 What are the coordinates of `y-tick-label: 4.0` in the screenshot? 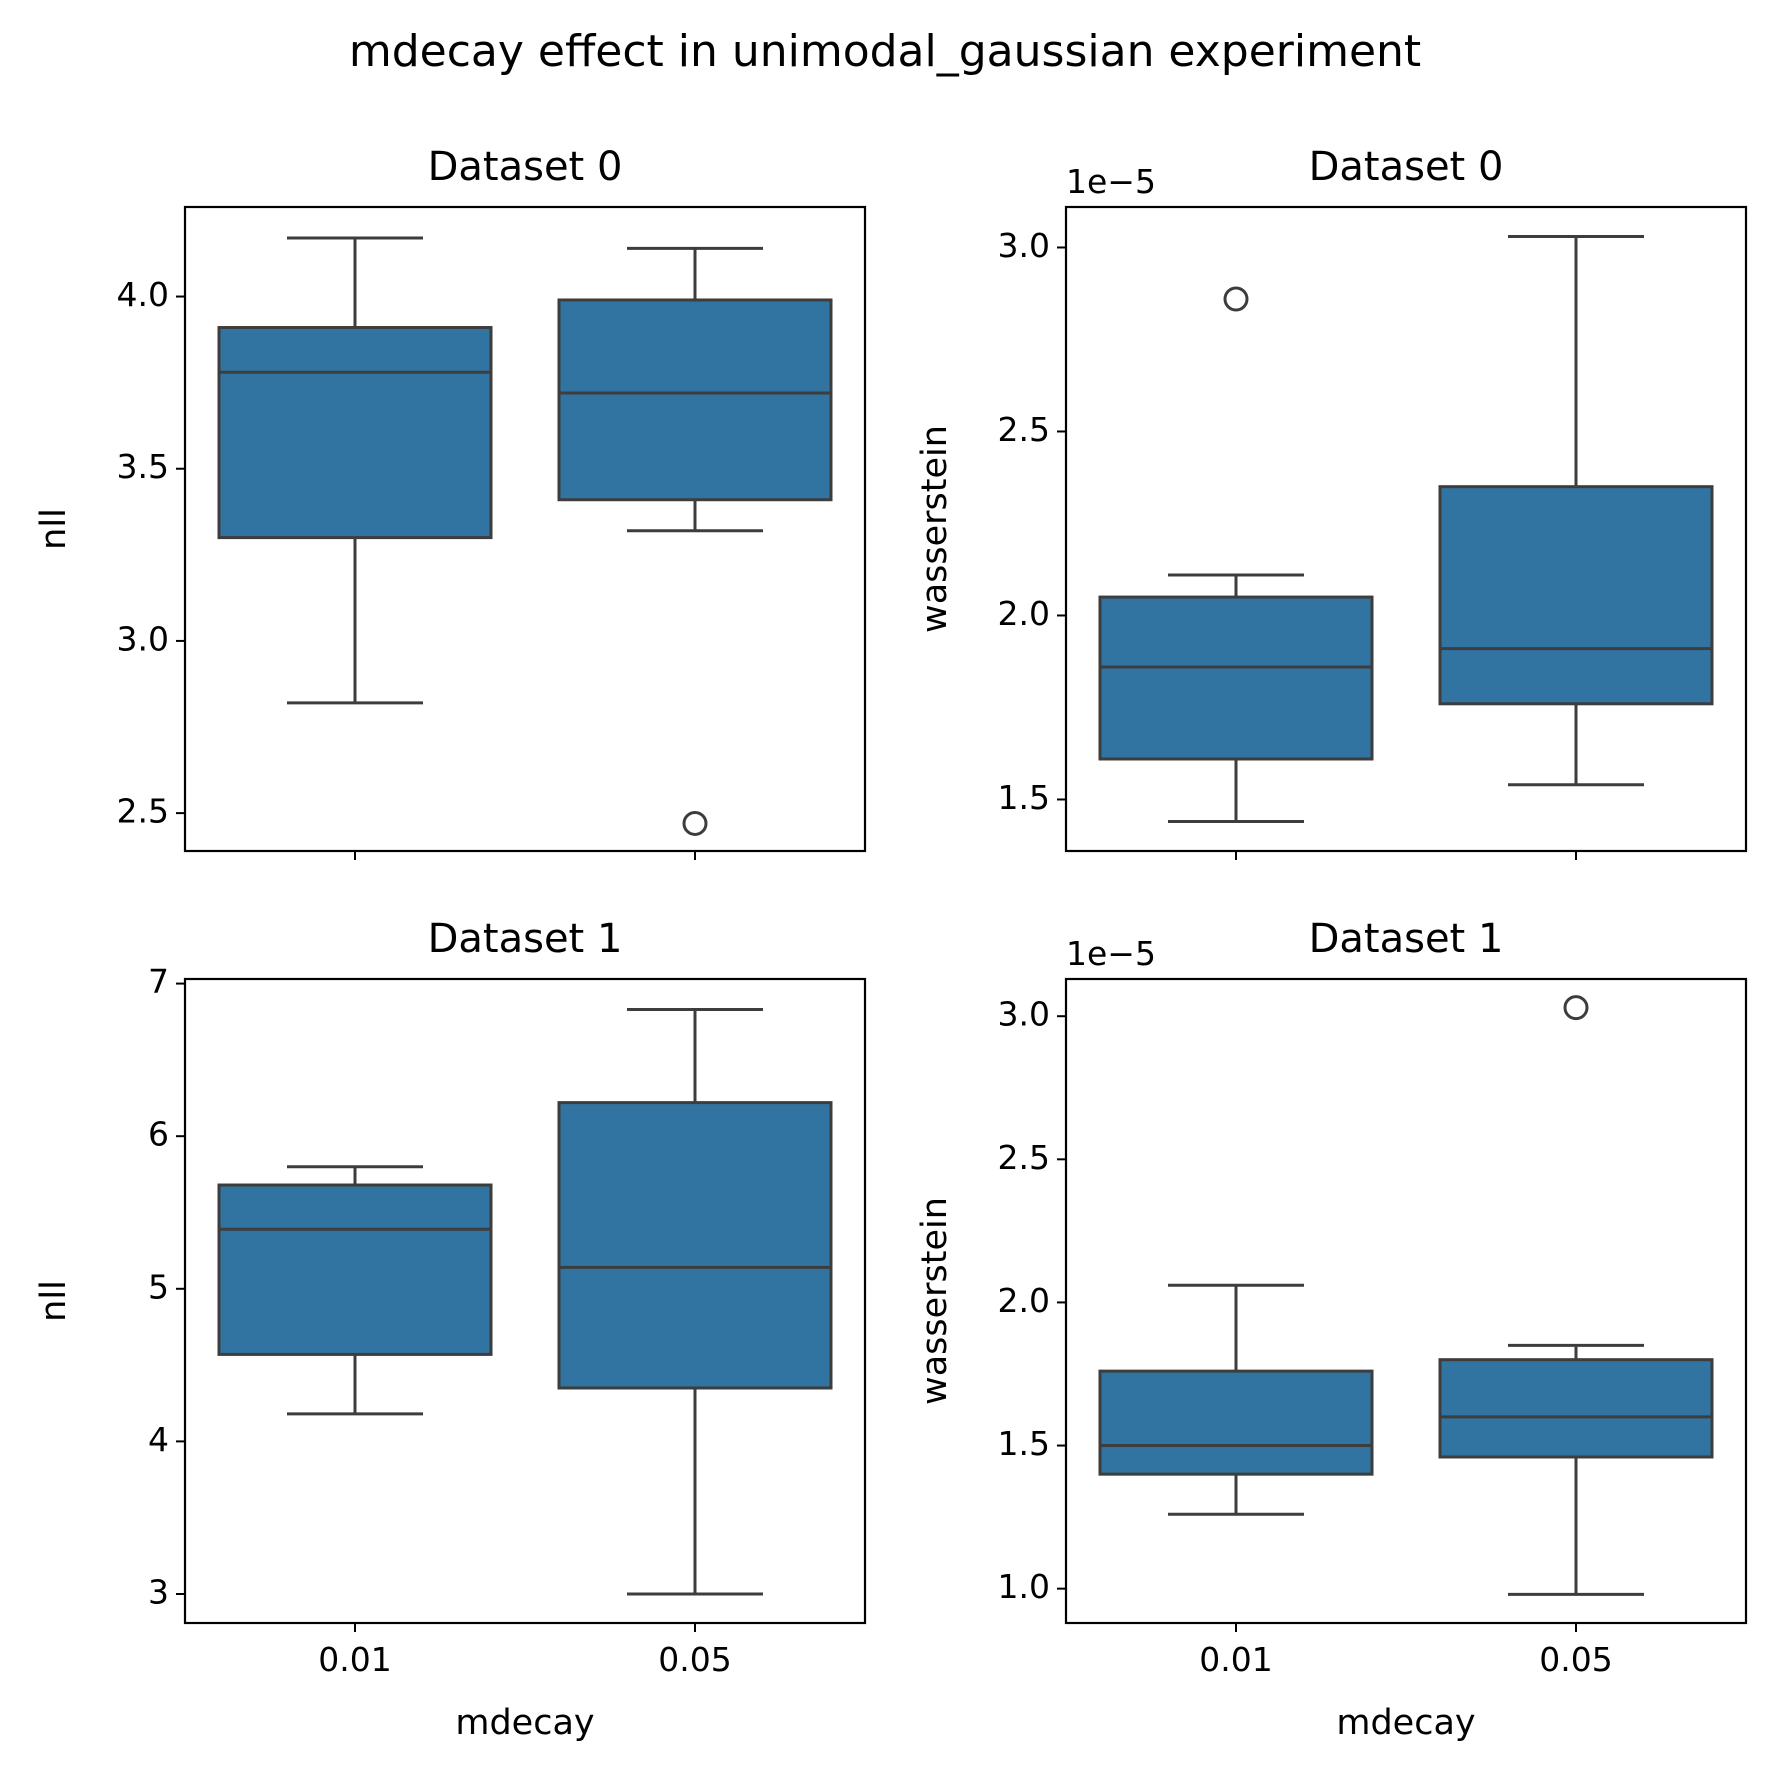 It's located at (143, 294).